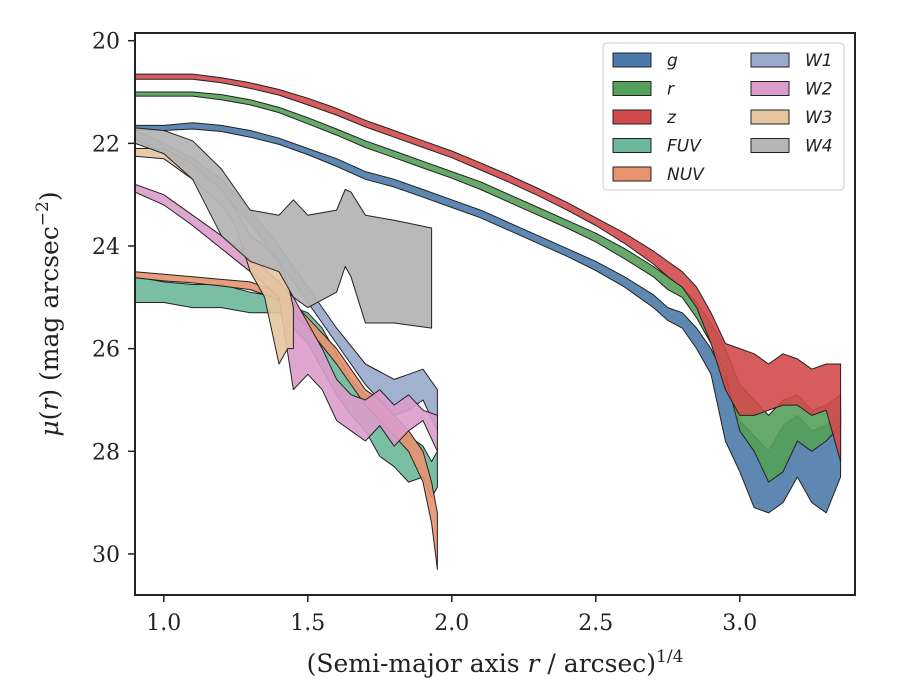 The image size is (900, 700). Describe the element at coordinates (307, 623) in the screenshot. I see `x-tick-label: 1.5` at that location.